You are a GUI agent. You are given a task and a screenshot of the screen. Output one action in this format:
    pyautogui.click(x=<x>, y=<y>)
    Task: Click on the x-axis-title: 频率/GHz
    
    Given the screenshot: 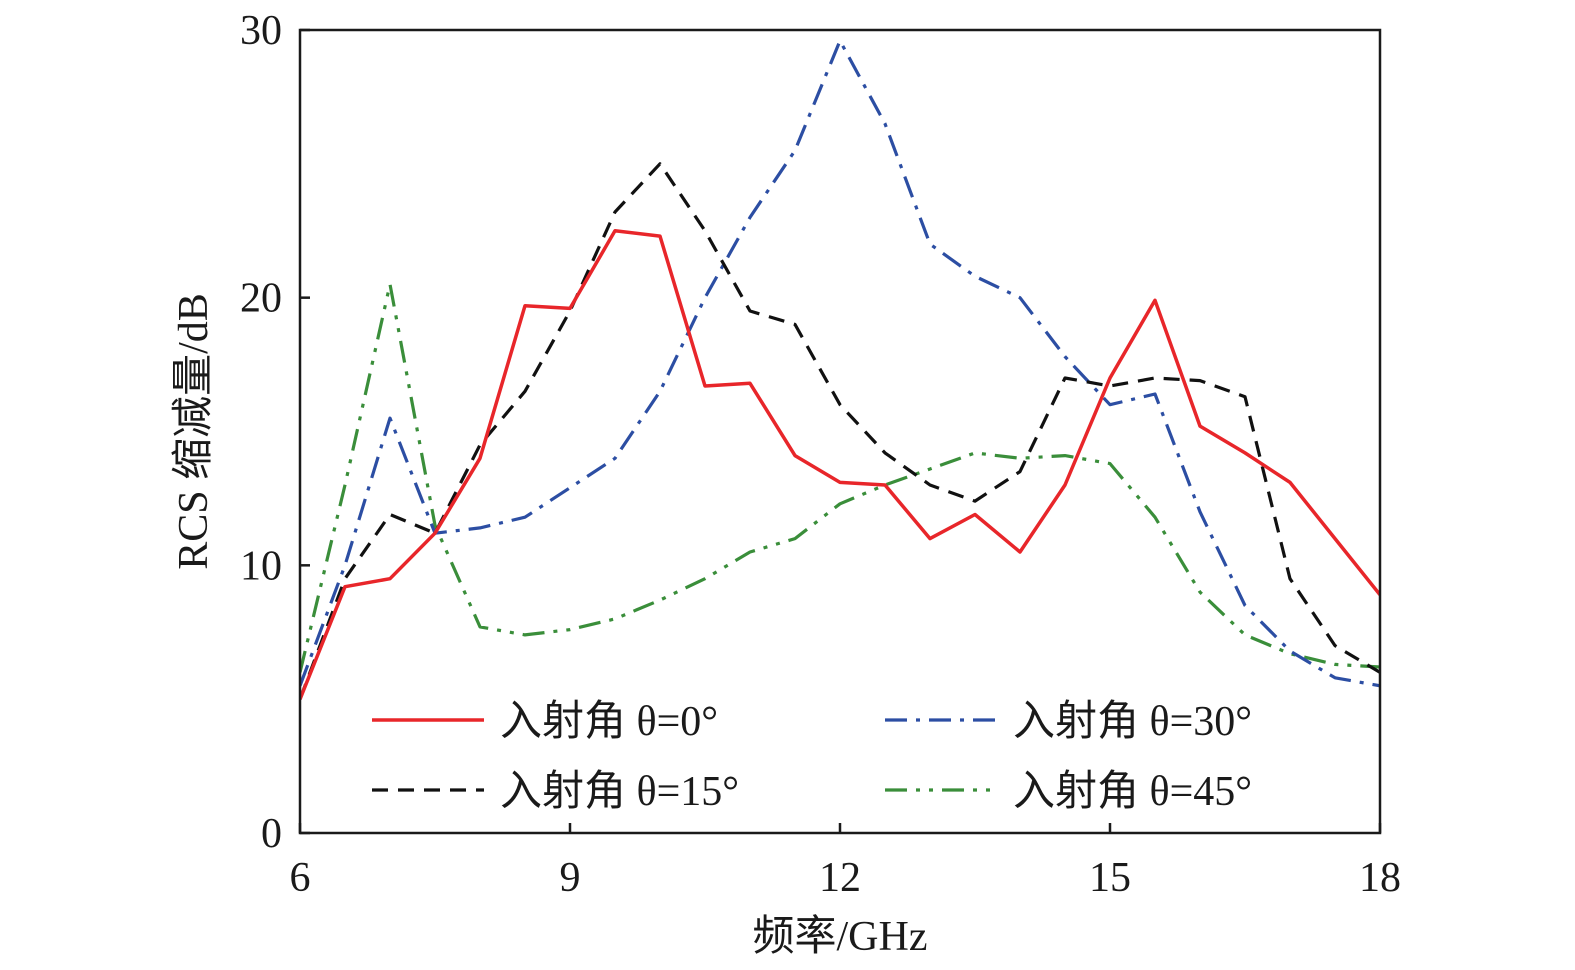 What is the action you would take?
    pyautogui.click(x=840, y=936)
    